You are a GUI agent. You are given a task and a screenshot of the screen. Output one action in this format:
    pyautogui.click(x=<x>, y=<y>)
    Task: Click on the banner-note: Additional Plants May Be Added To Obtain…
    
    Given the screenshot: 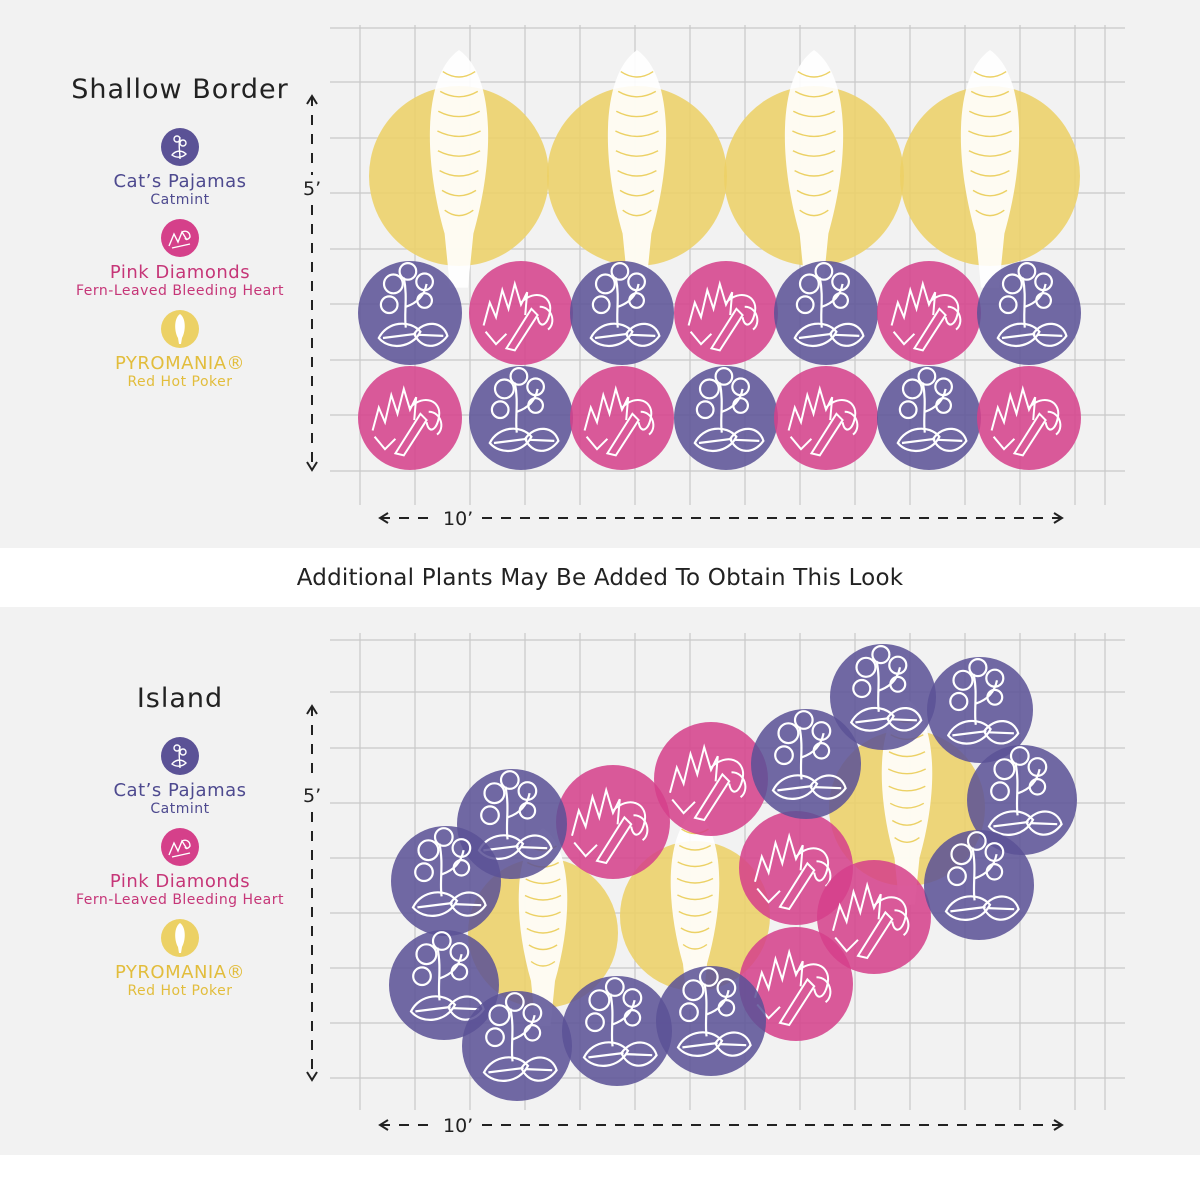 What is the action you would take?
    pyautogui.click(x=600, y=577)
    